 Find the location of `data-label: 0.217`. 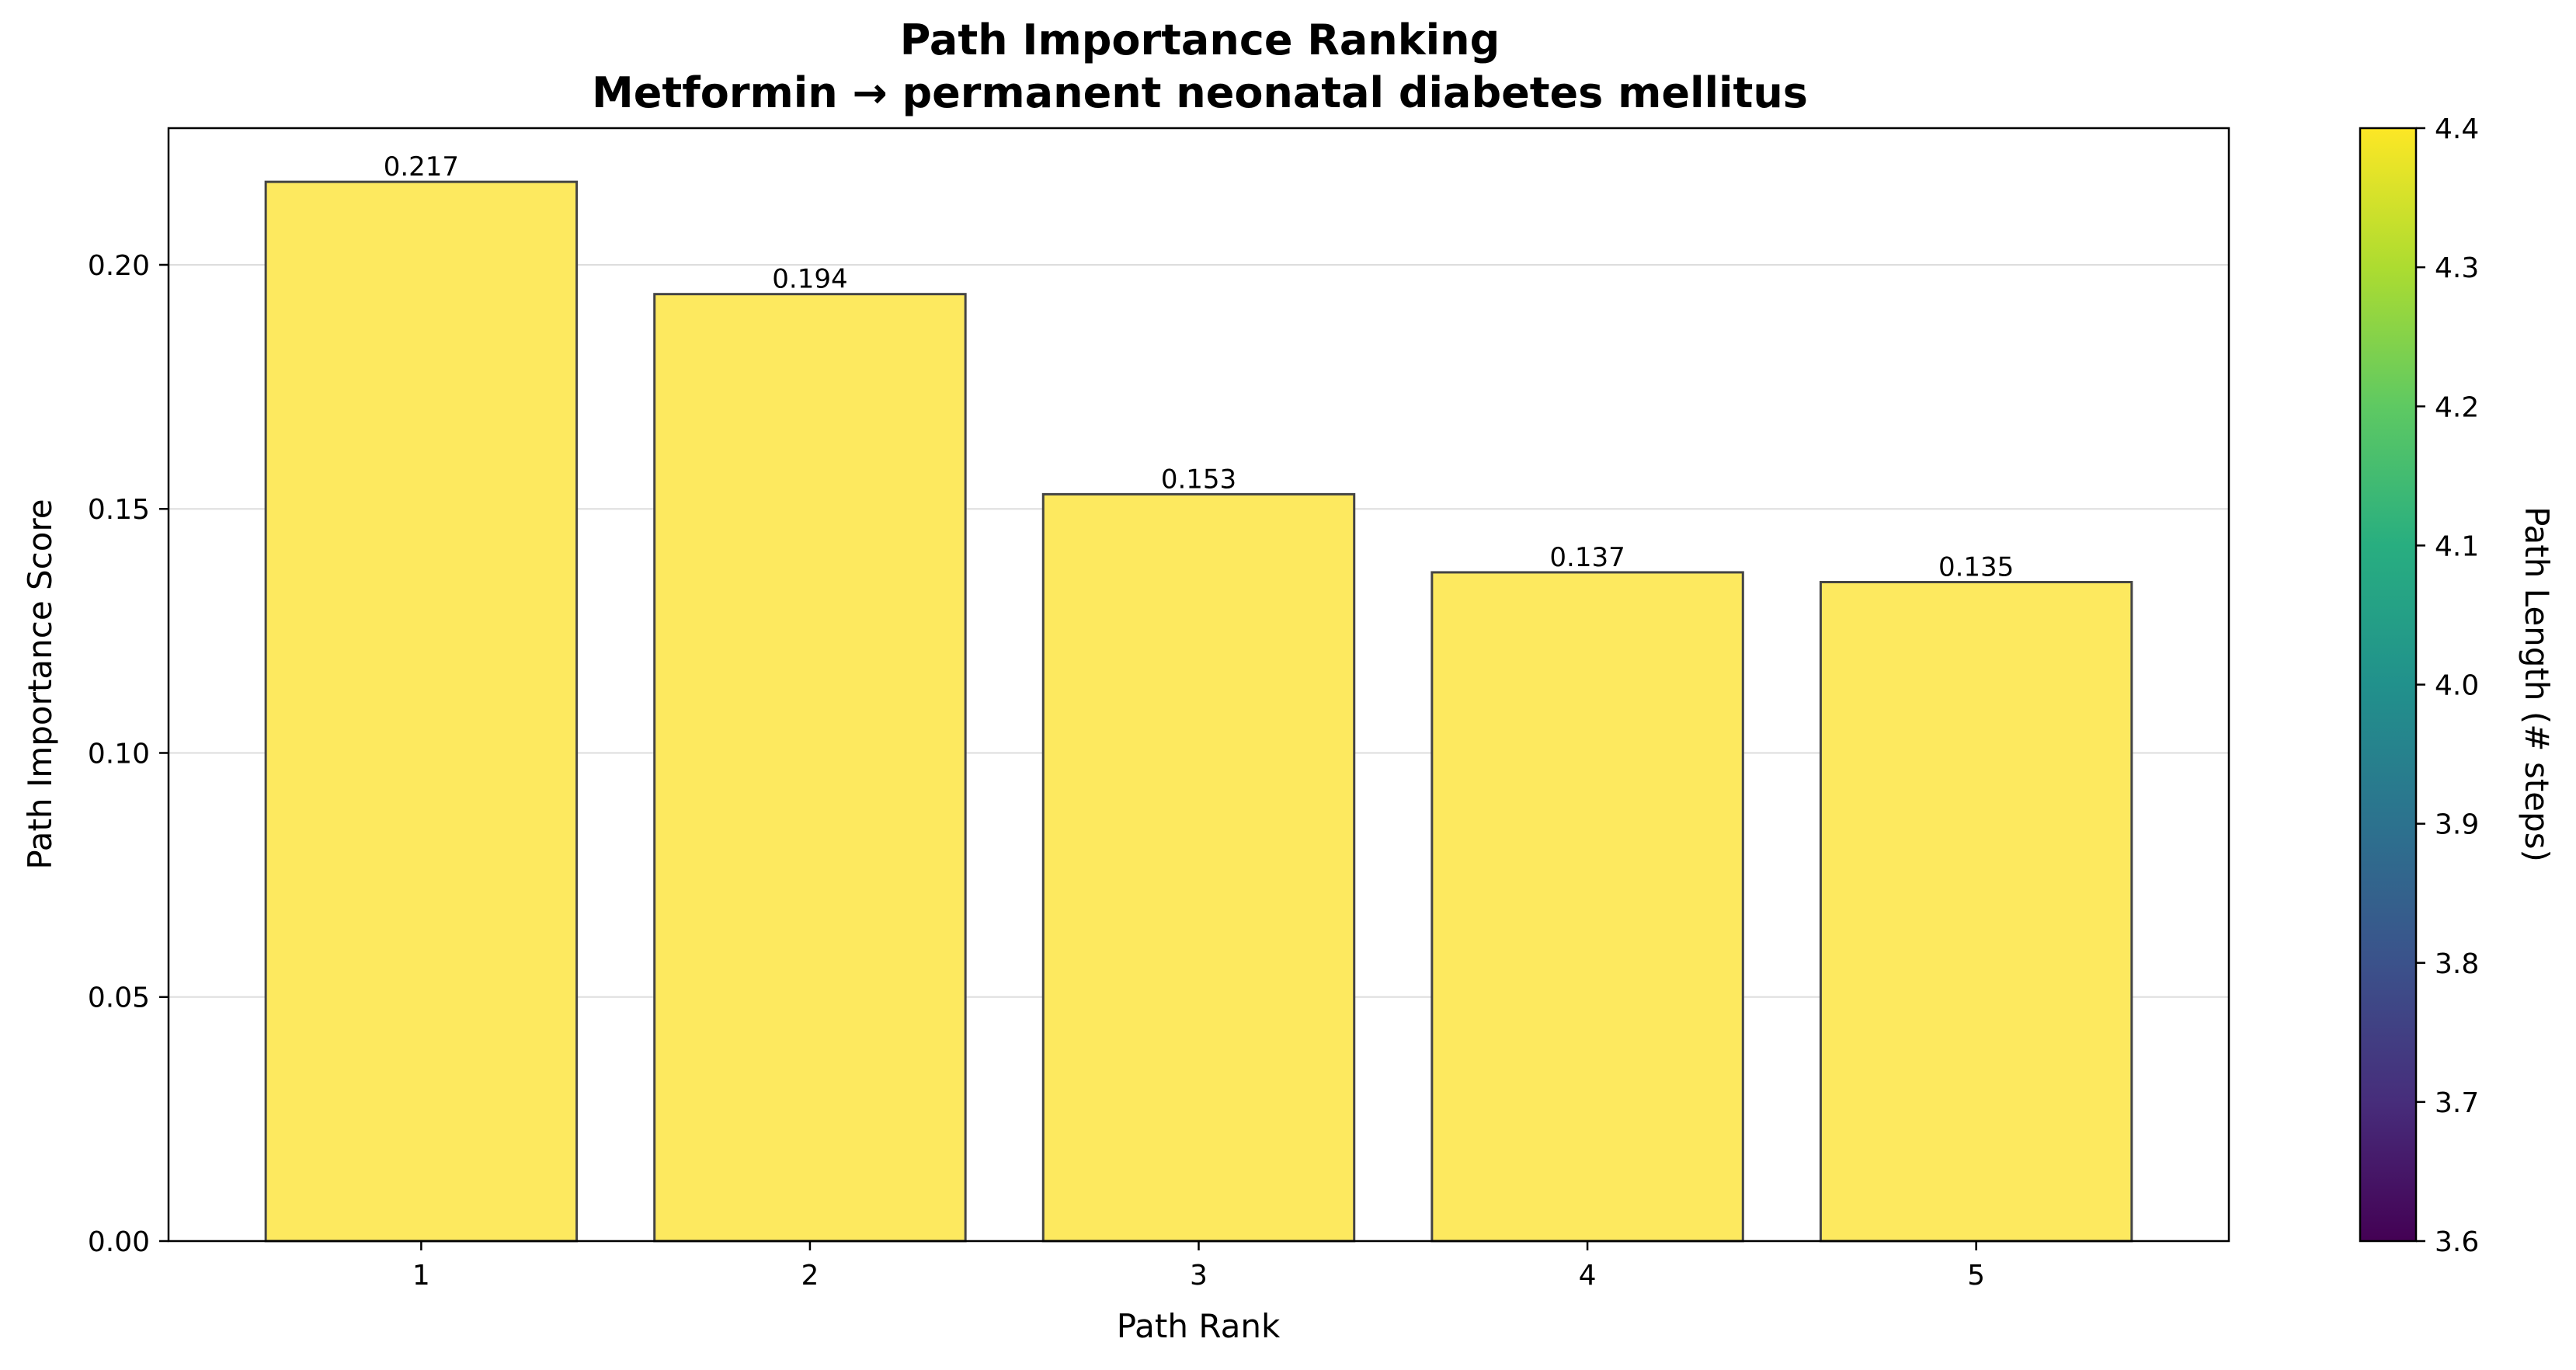

data-label: 0.217 is located at coordinates (421, 167).